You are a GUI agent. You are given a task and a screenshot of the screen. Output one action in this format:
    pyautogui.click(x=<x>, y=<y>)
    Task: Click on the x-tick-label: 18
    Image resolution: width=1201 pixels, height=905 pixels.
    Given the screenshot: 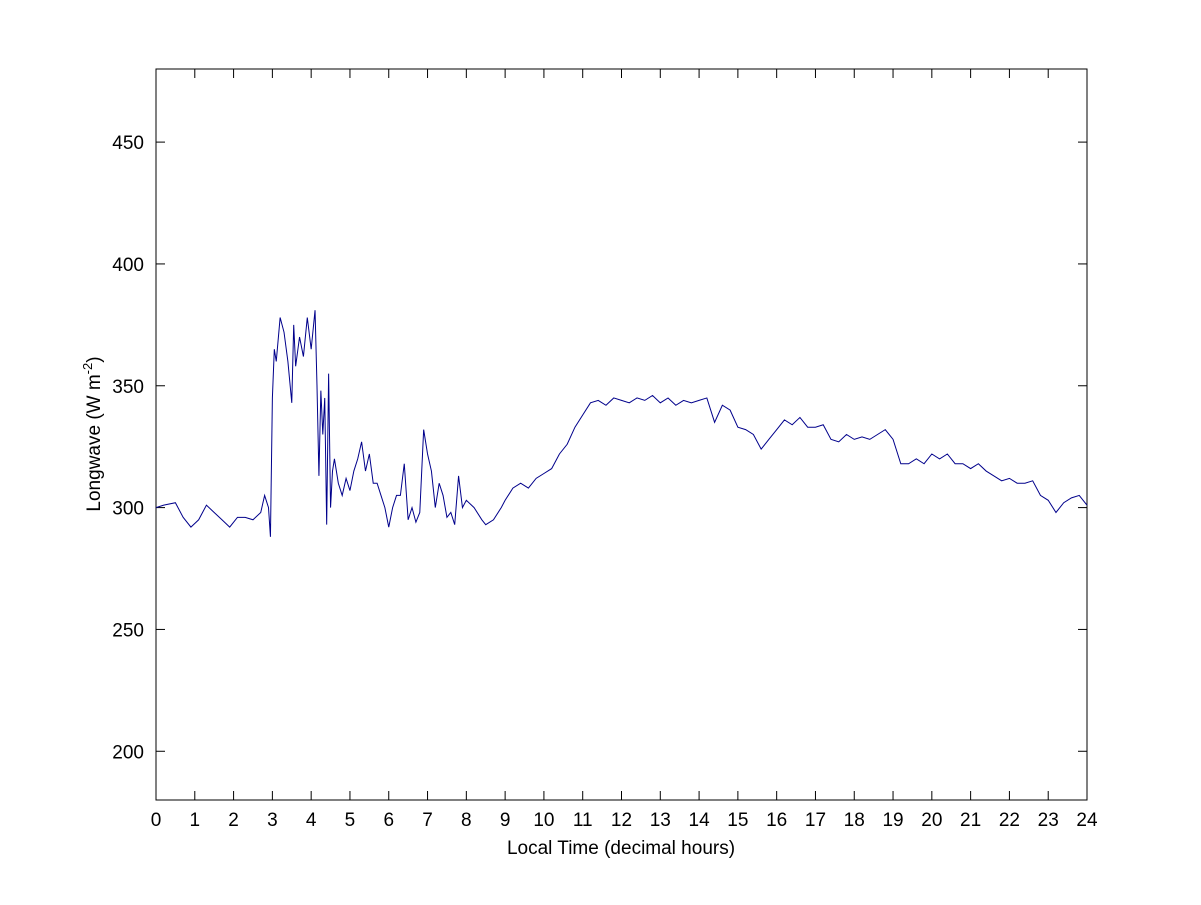 What is the action you would take?
    pyautogui.click(x=854, y=820)
    